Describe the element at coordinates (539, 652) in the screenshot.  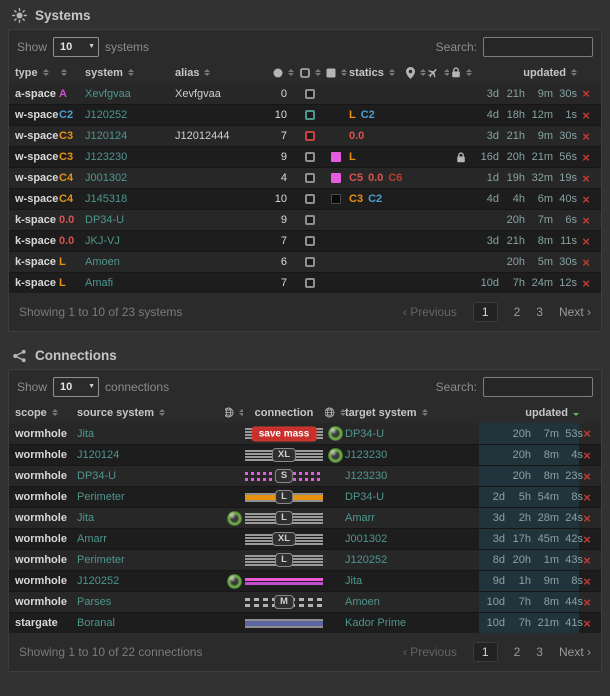
I see `connections-page-3-button: 3` at that location.